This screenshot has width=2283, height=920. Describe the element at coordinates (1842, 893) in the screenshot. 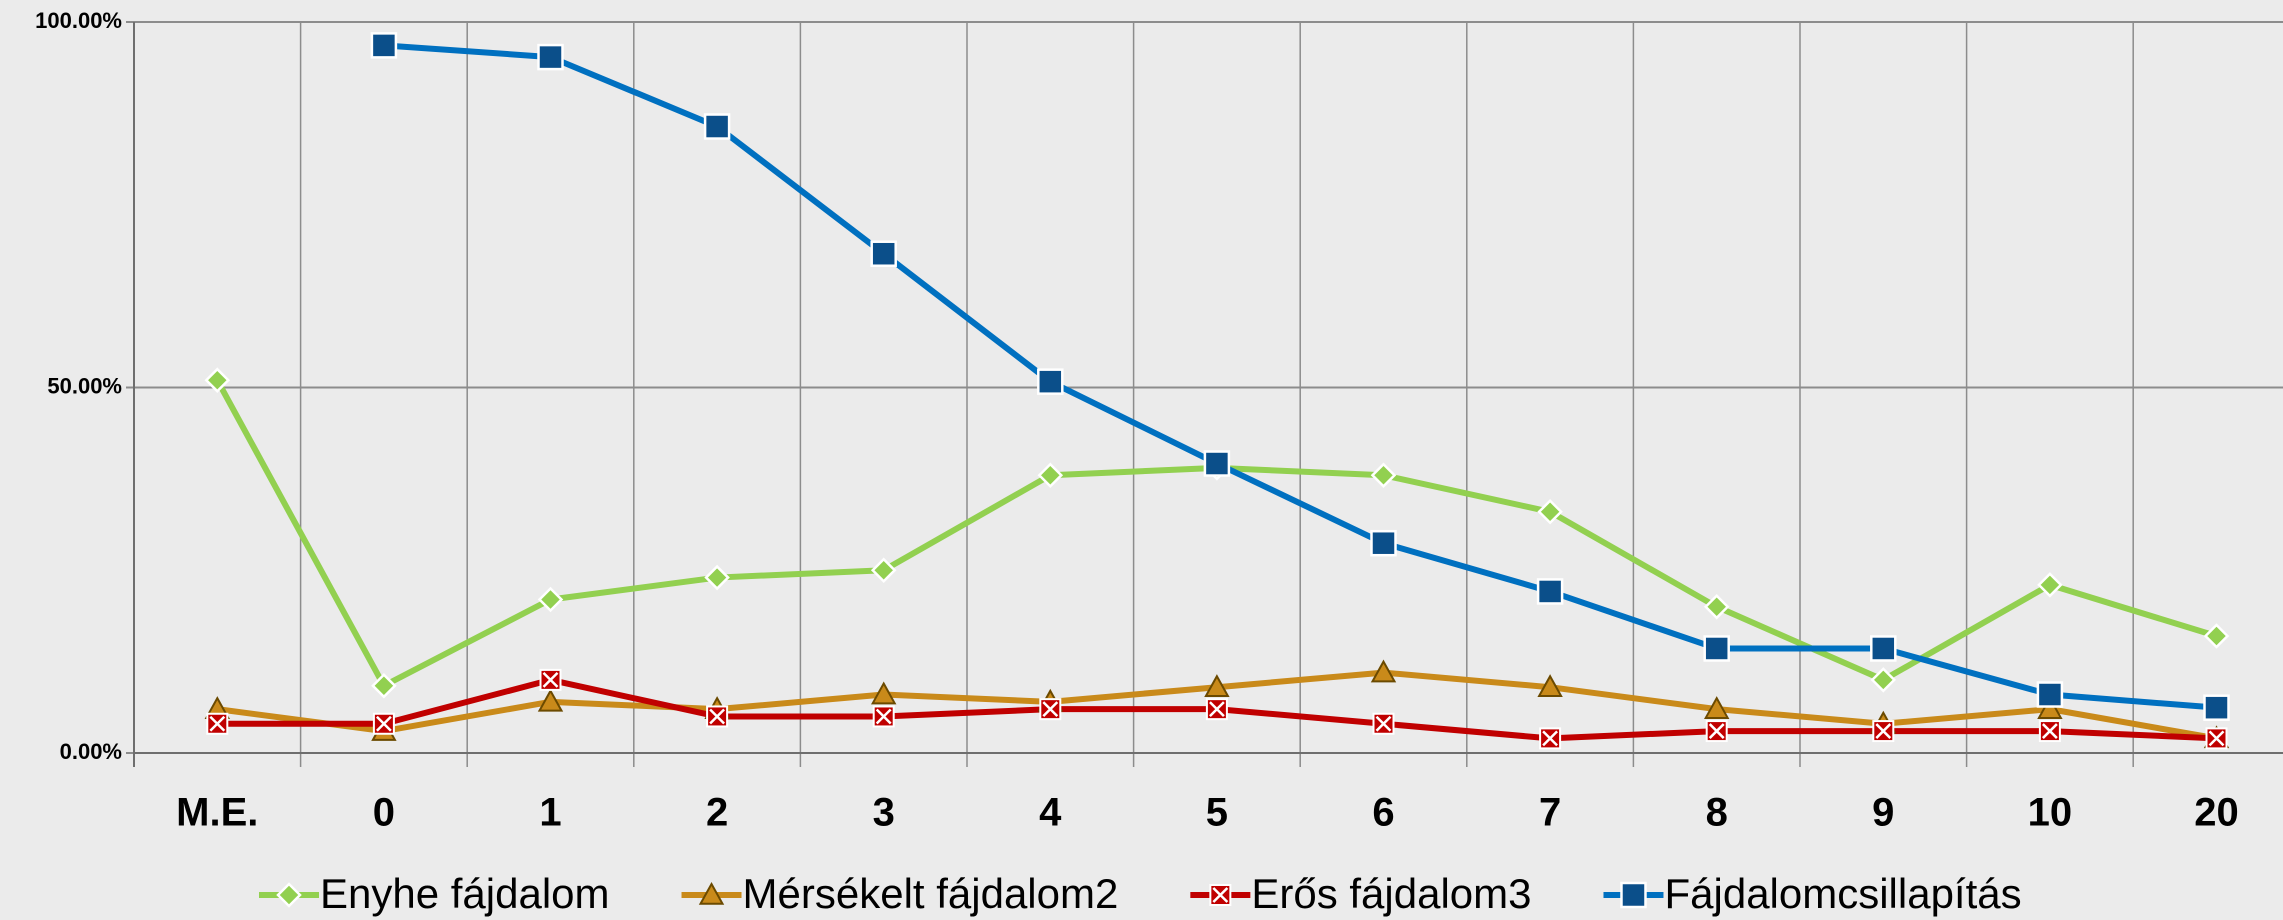

I see `legend-label: Fájdalomcsillapítás` at that location.